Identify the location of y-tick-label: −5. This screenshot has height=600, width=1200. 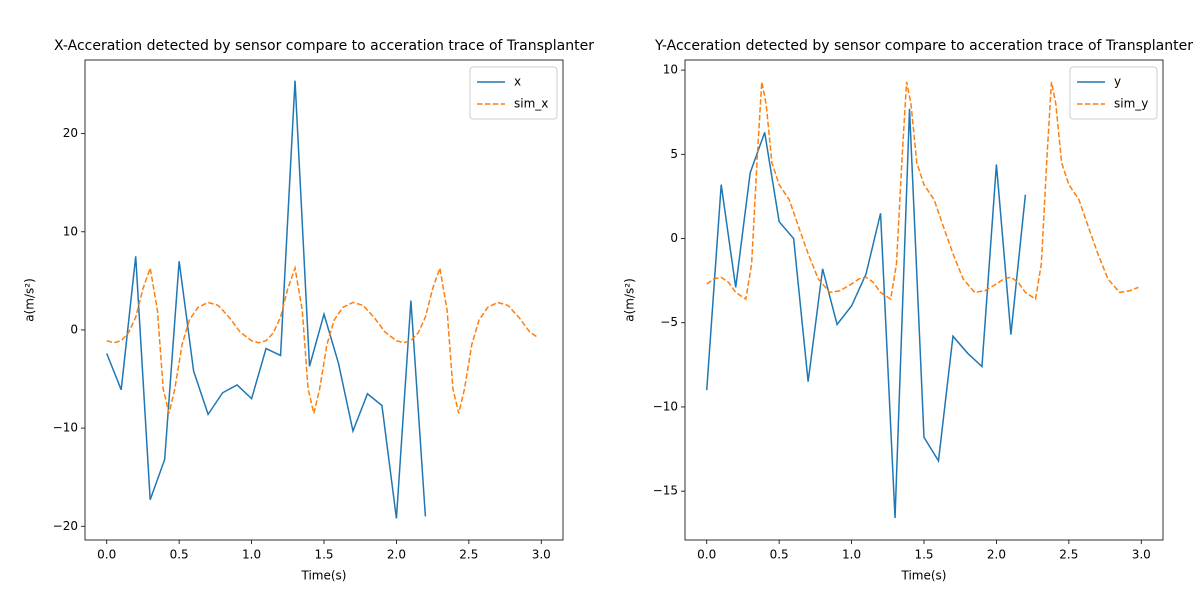
(669, 322).